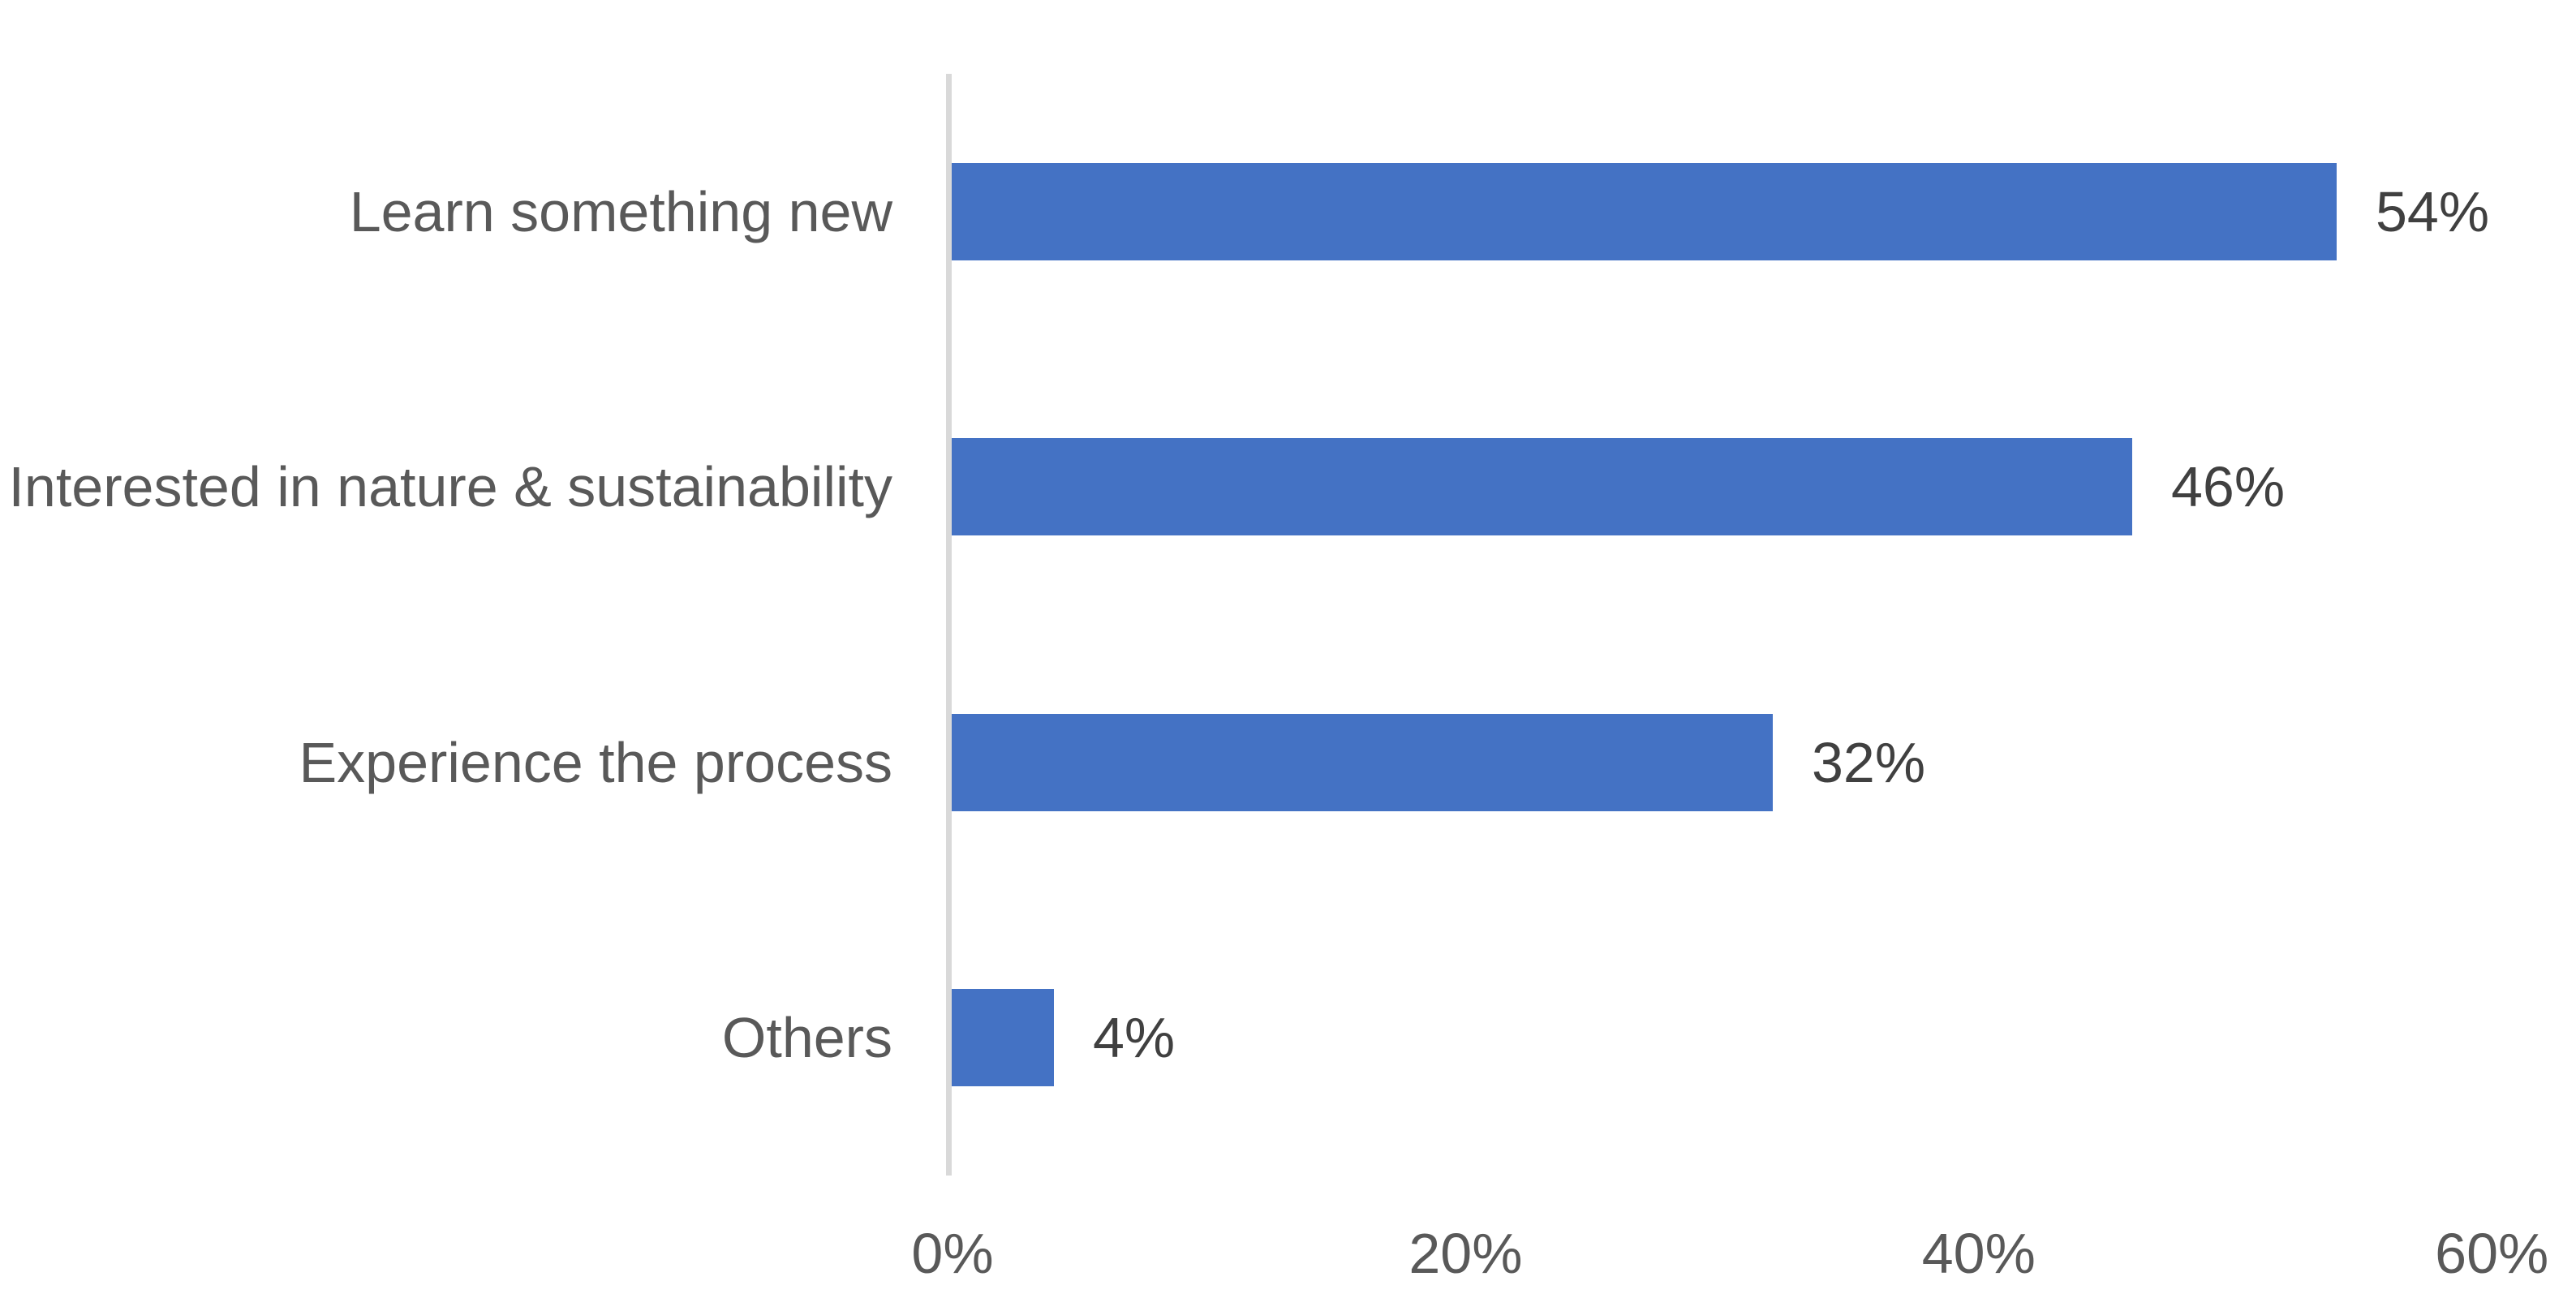  I want to click on value-label: 46%, so click(2228, 486).